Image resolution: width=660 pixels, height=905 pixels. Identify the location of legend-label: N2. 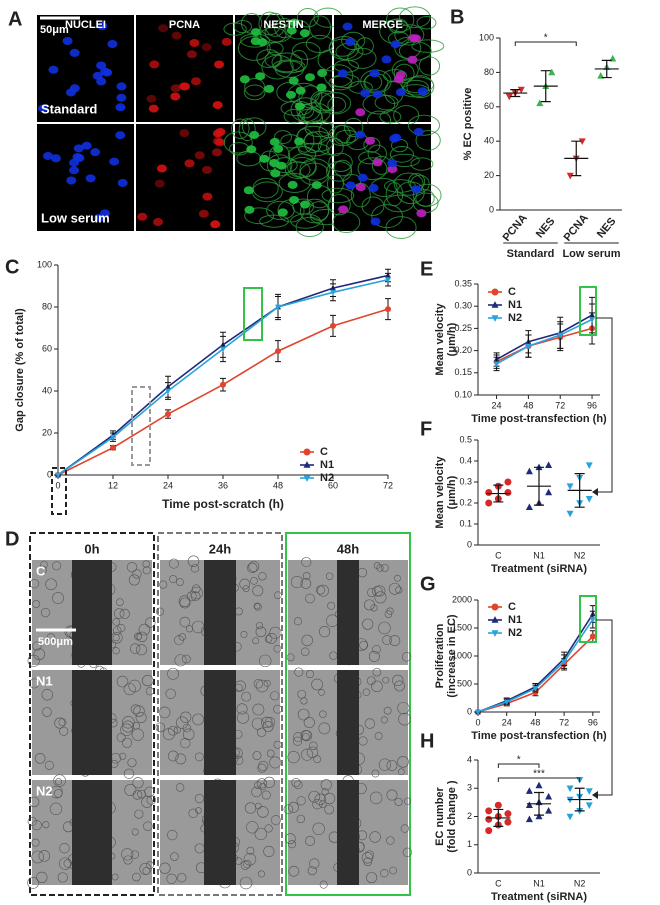
(515, 633).